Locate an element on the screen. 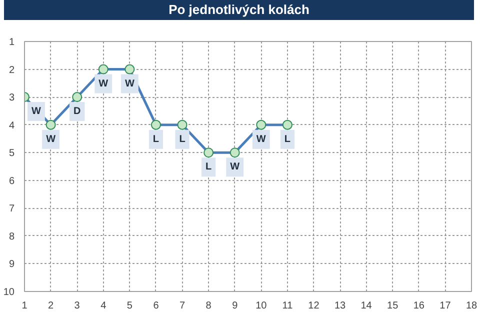 This screenshot has height=313, width=480. x-tick-label: 13 is located at coordinates (340, 306).